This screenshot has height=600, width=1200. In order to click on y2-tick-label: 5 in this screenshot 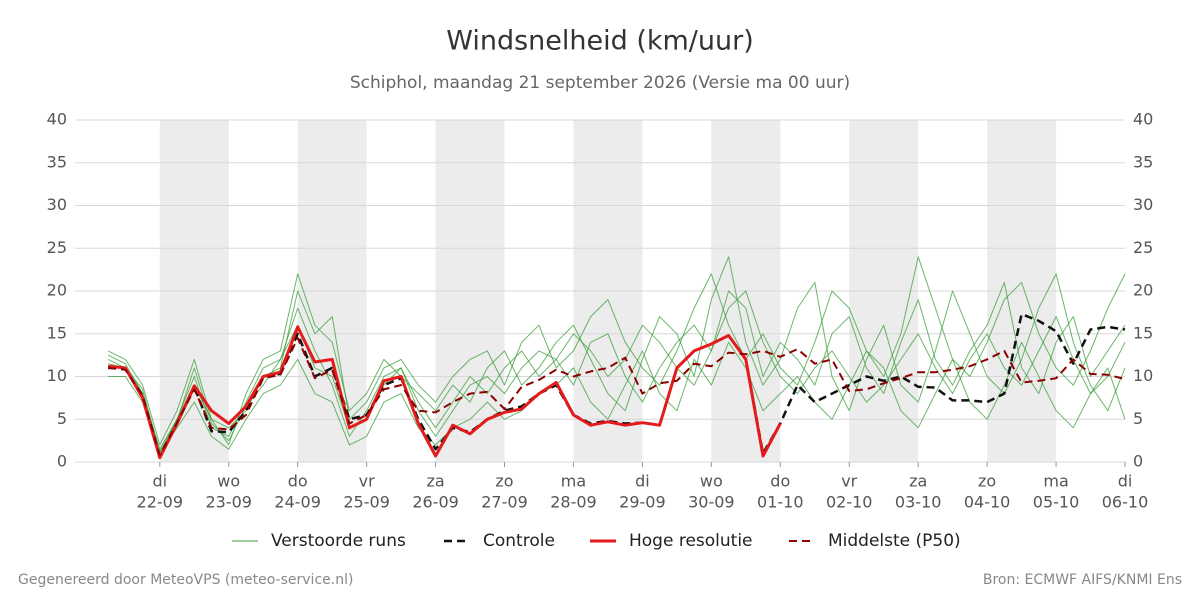, I will do `click(1138, 418)`.